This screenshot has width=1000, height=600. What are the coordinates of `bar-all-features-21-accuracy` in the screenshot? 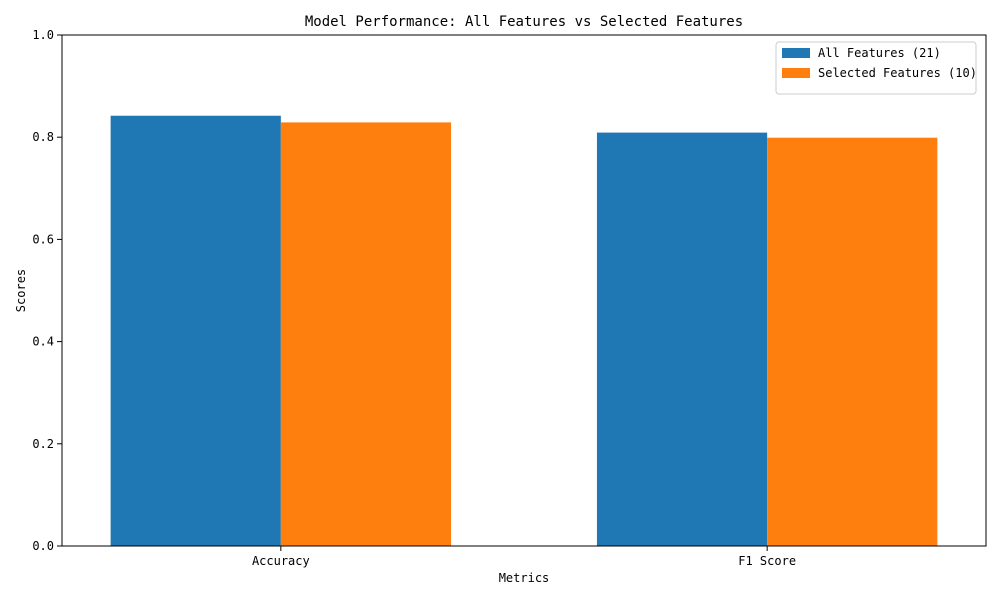 It's located at (195, 330).